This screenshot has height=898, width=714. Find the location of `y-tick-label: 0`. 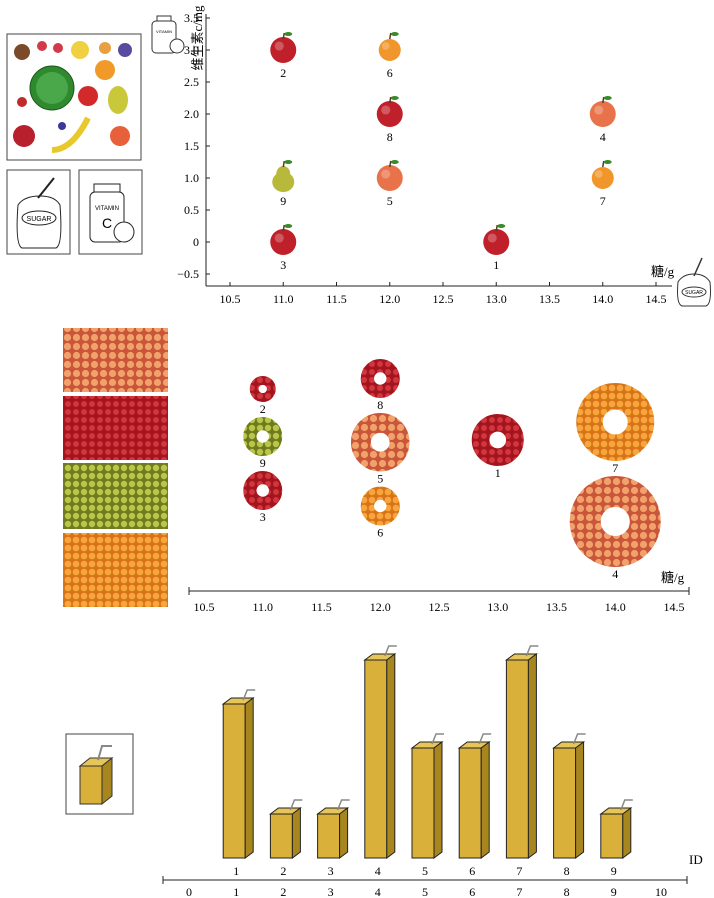

y-tick-label: 0 is located at coordinates (196, 242).